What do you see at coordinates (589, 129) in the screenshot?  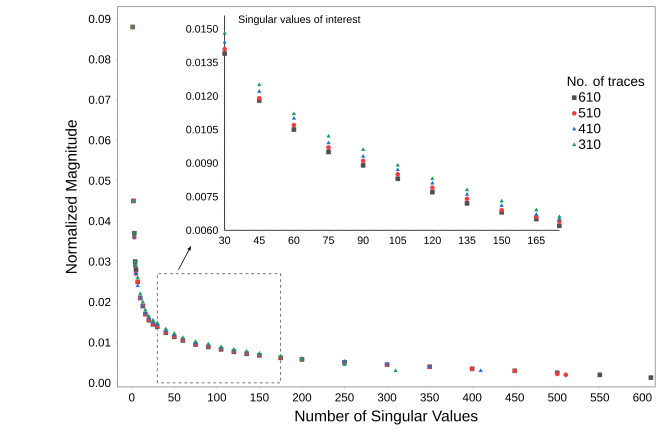 I see `legend-label: 410` at bounding box center [589, 129].